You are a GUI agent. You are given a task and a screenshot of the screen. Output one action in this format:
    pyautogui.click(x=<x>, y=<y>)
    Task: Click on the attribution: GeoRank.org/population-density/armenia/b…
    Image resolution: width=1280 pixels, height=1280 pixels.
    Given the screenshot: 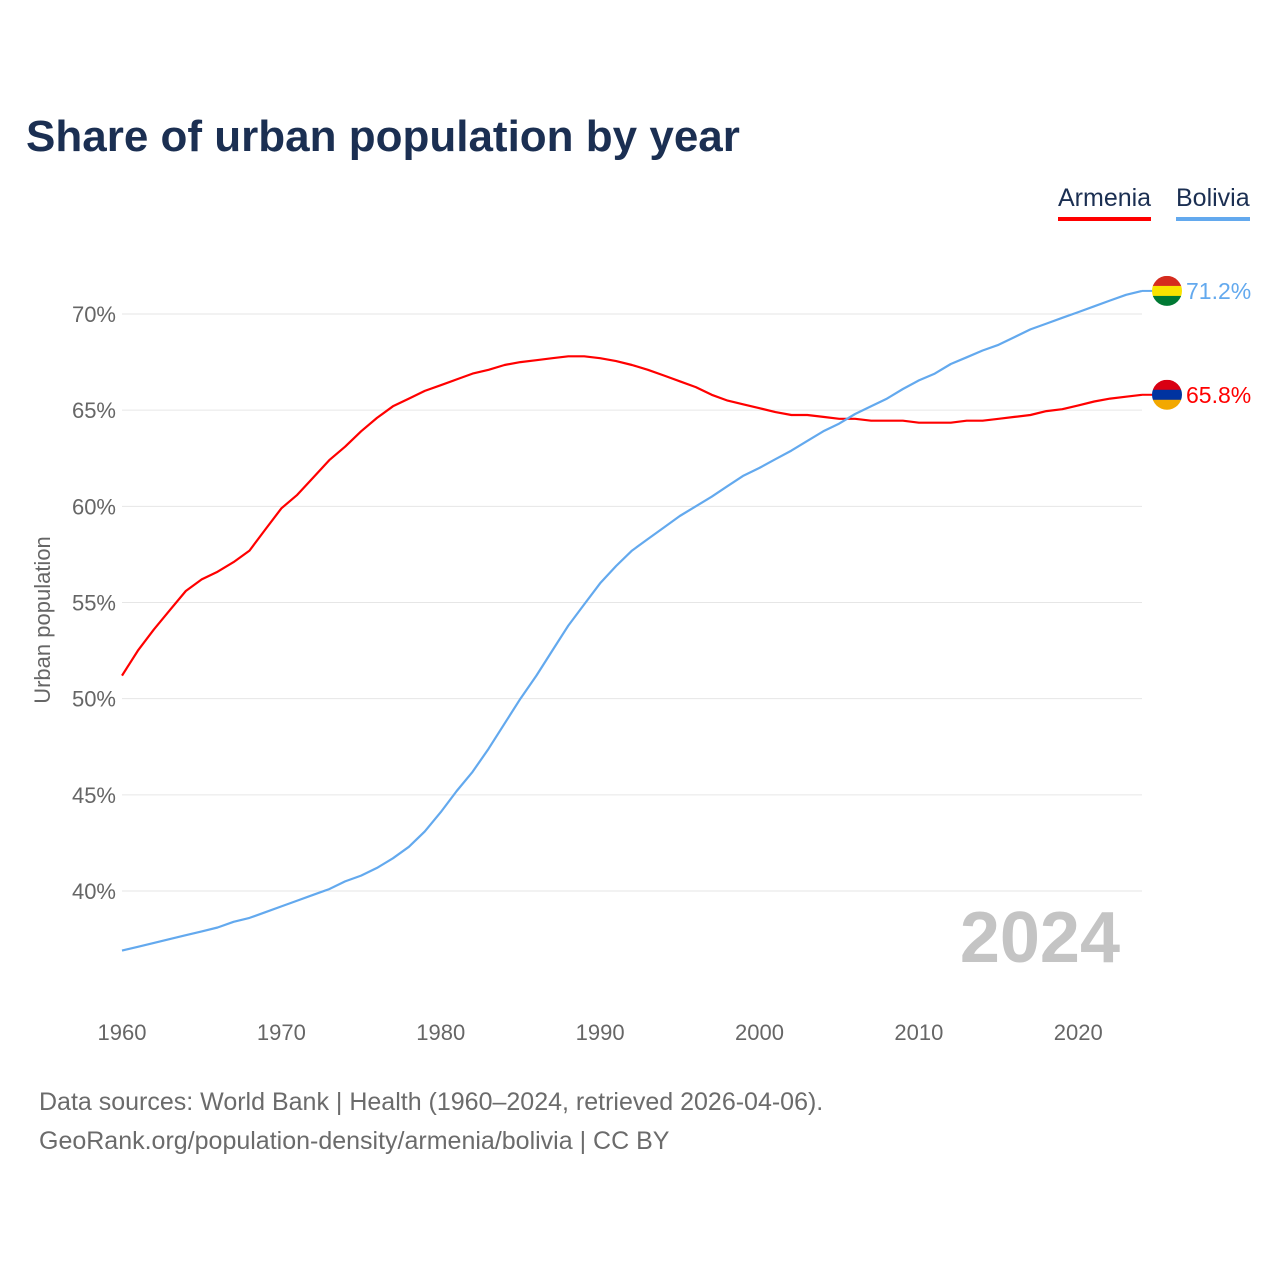 What is the action you would take?
    pyautogui.click(x=354, y=1141)
    